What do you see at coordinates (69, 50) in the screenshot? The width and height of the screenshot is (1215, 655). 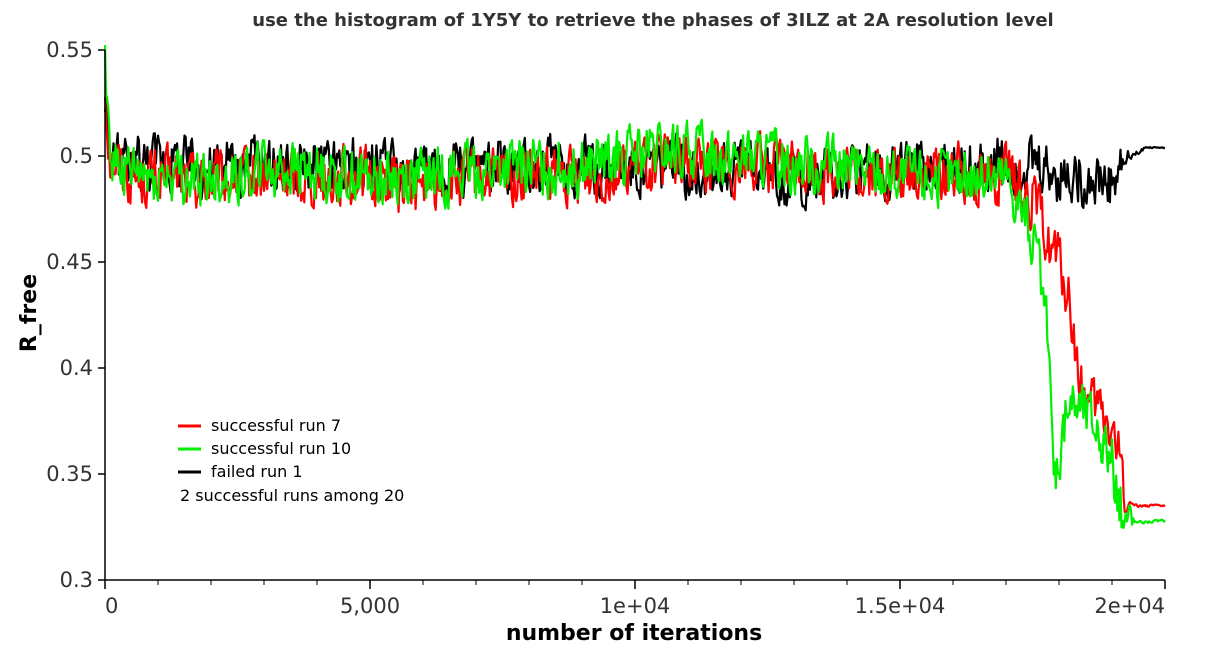 I see `y-tick-label: 0.55` at bounding box center [69, 50].